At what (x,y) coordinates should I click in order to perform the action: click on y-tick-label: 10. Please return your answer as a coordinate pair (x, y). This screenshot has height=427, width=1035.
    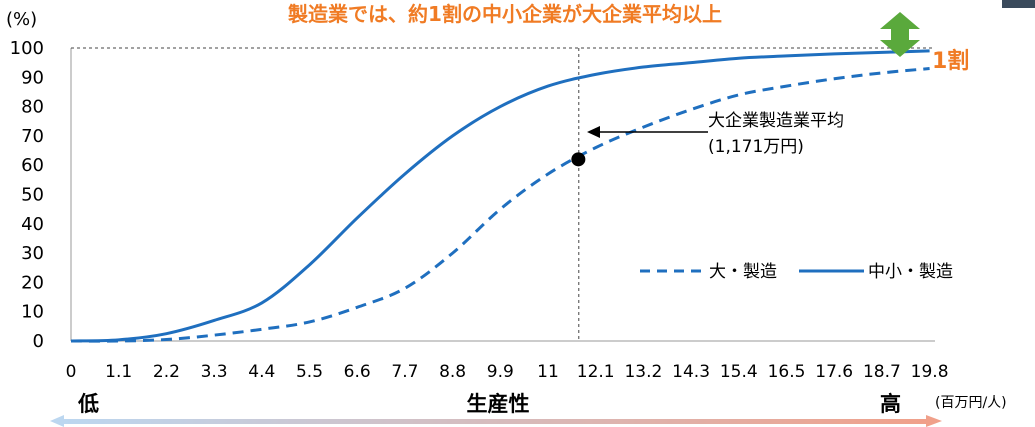
    Looking at the image, I should click on (32, 312).